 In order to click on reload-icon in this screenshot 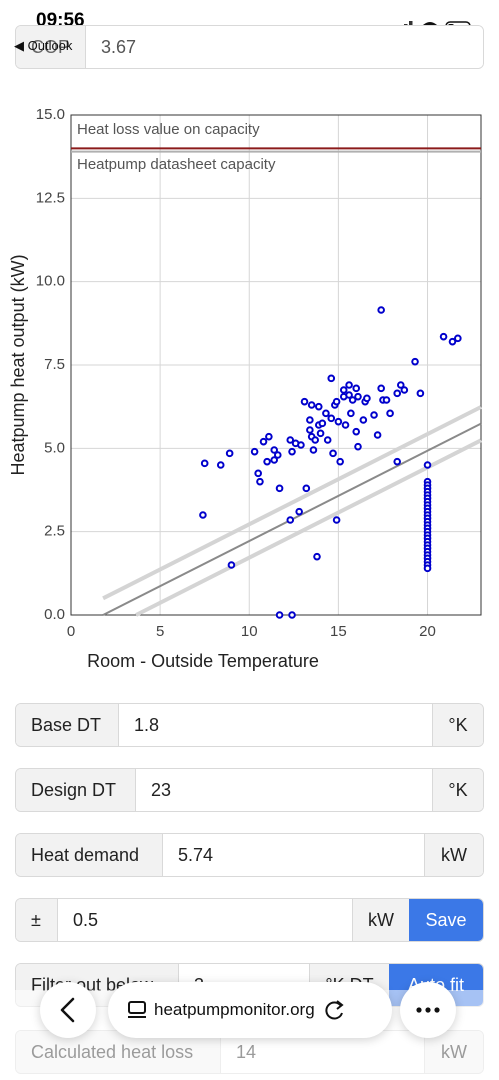, I will do `click(335, 1010)`.